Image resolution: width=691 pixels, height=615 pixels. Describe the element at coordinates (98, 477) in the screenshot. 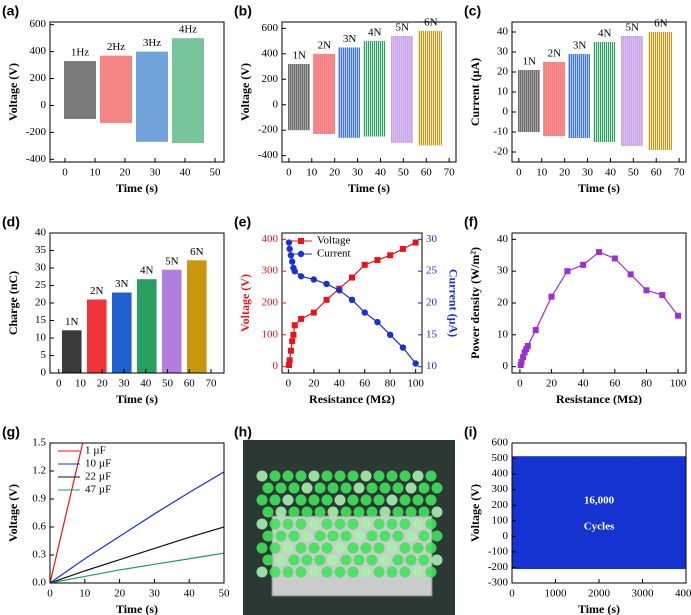

I see `legend-label: 22 µF` at that location.